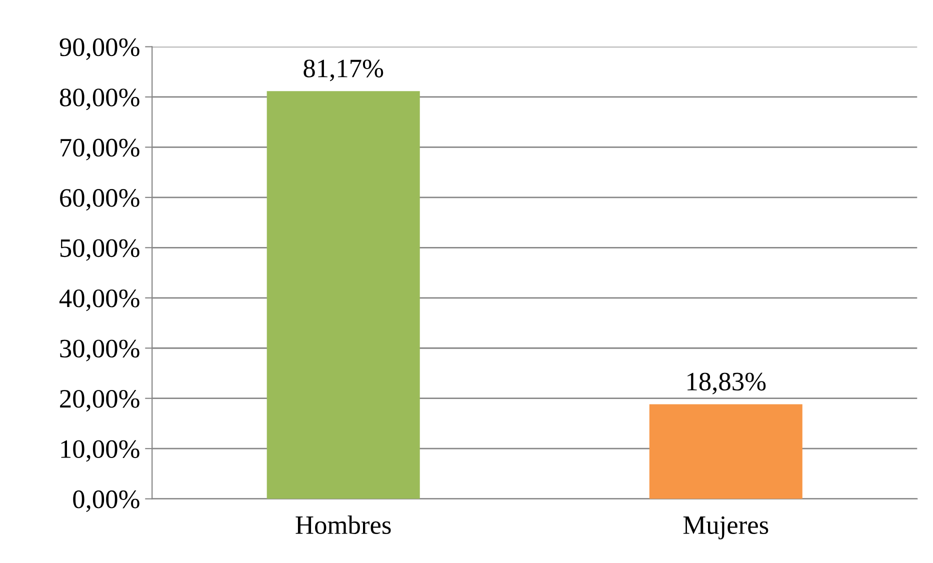  I want to click on x-tick-label: Mujeres, so click(725, 528).